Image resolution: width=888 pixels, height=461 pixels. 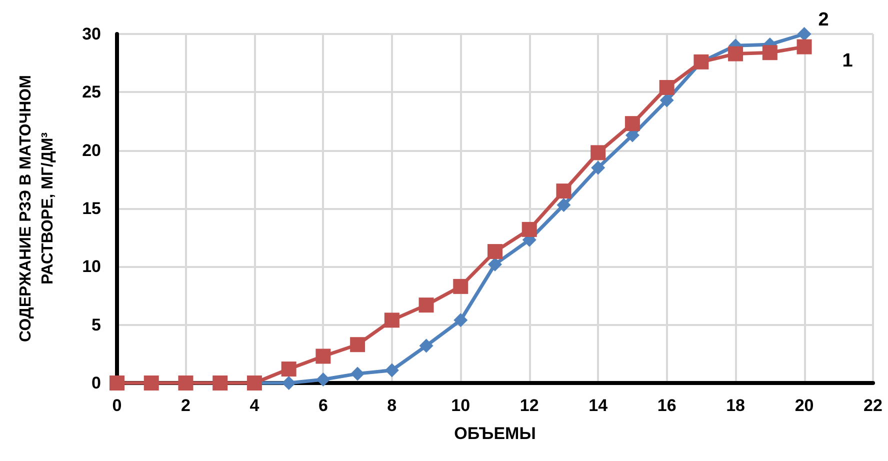 I want to click on y-tick-label: 0, so click(x=96, y=383).